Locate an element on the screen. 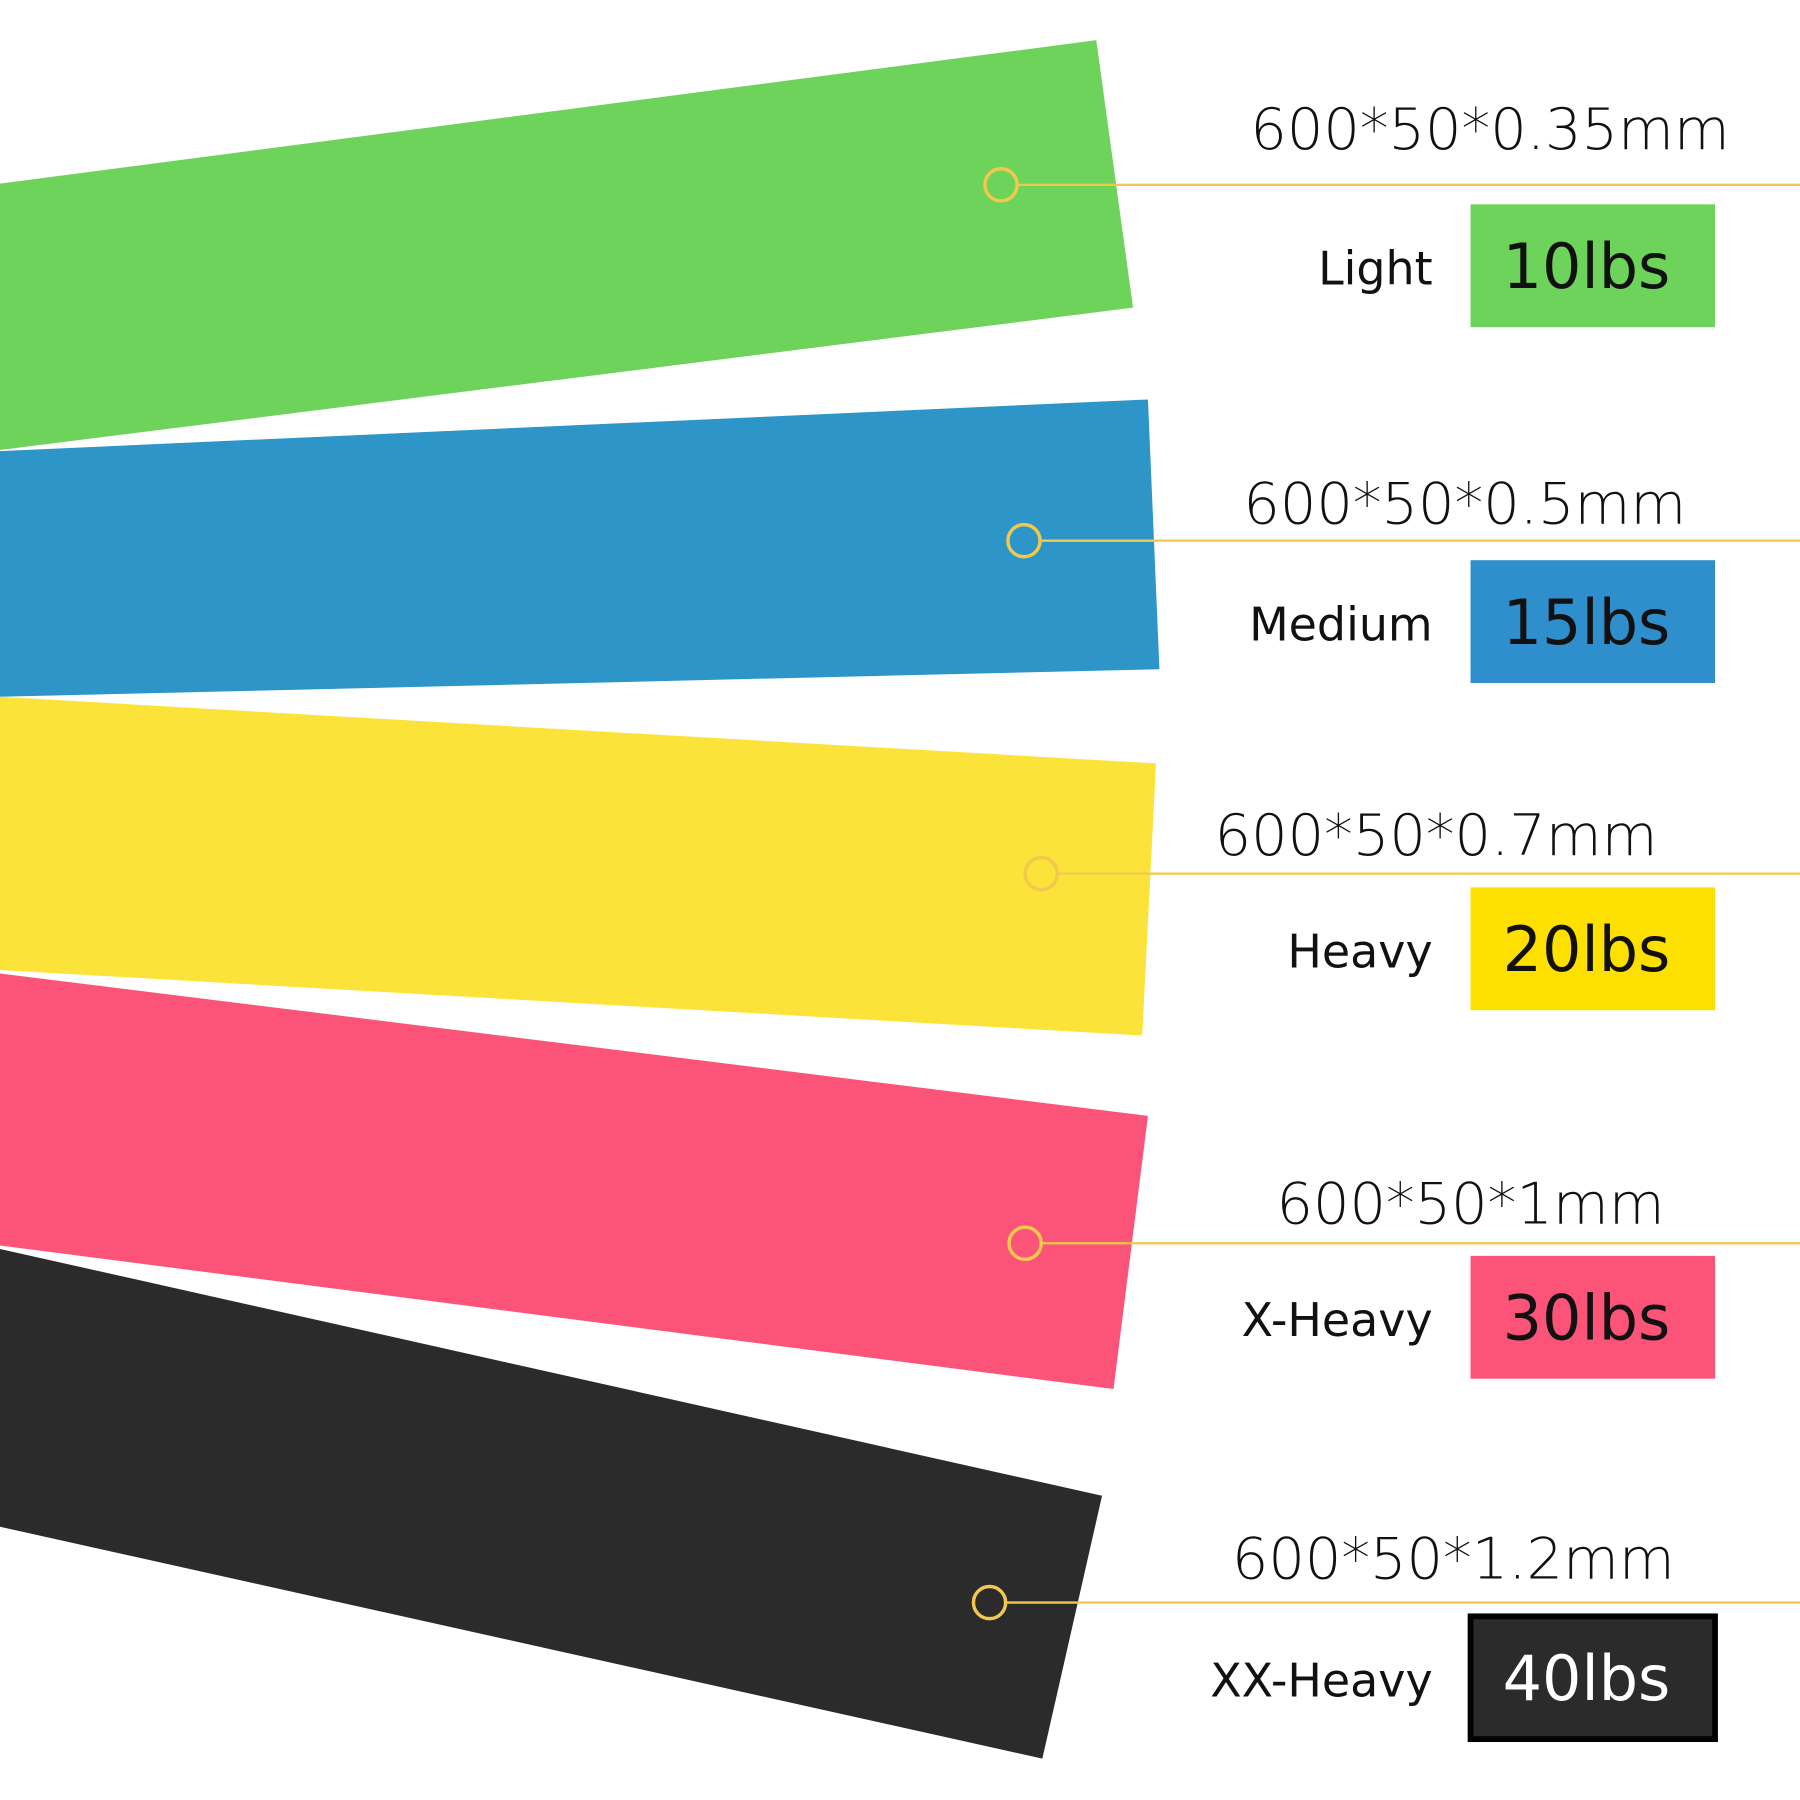 Image resolution: width=1800 pixels, height=1800 pixels. band-medium is located at coordinates (580, 548).